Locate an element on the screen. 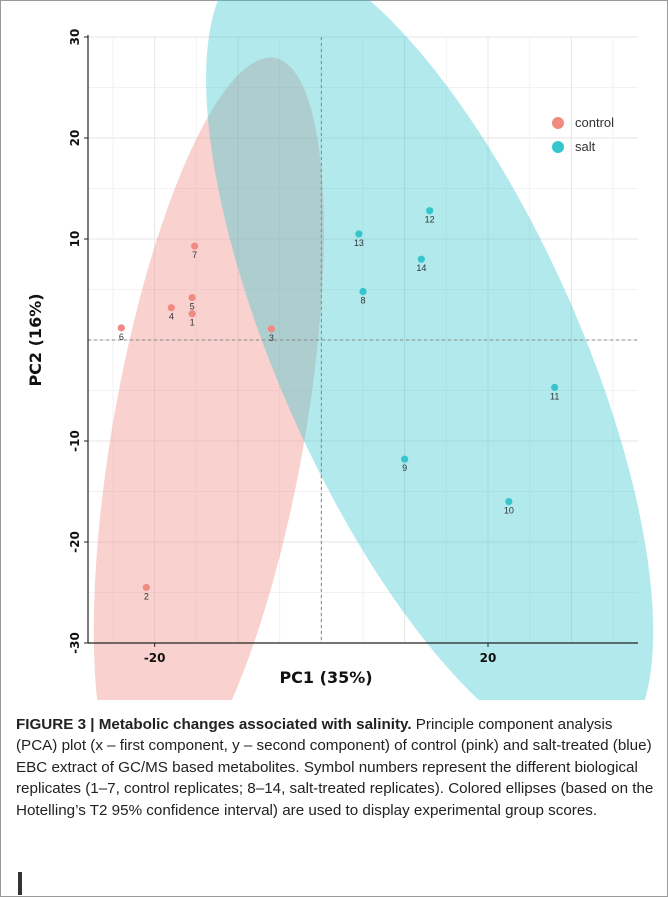 This screenshot has width=668, height=897. legend-label-control: control is located at coordinates (594, 122).